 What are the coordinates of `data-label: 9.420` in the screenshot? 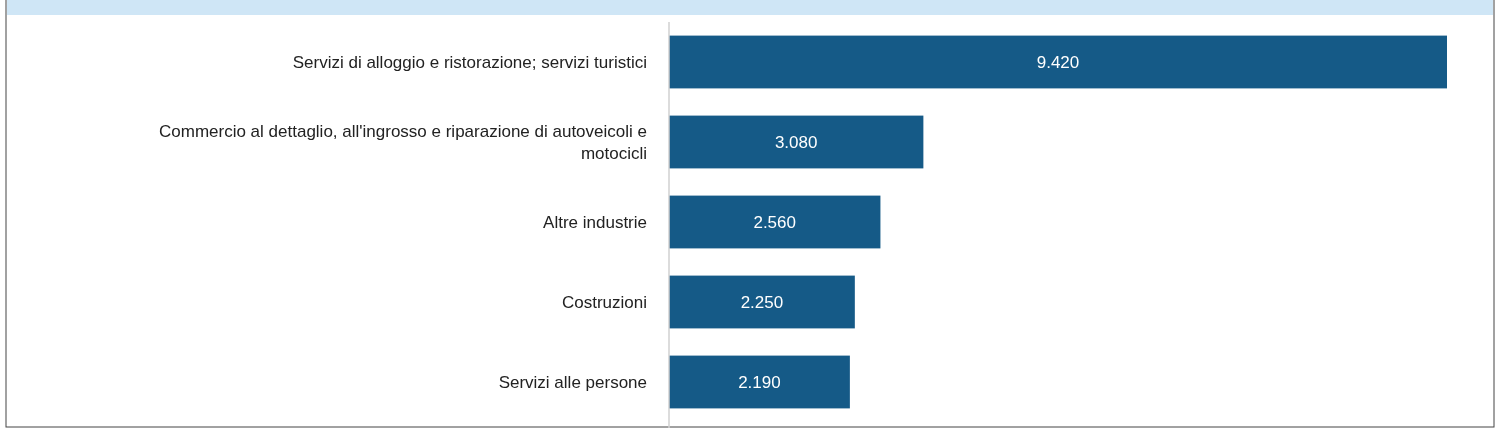 It's located at (1058, 62).